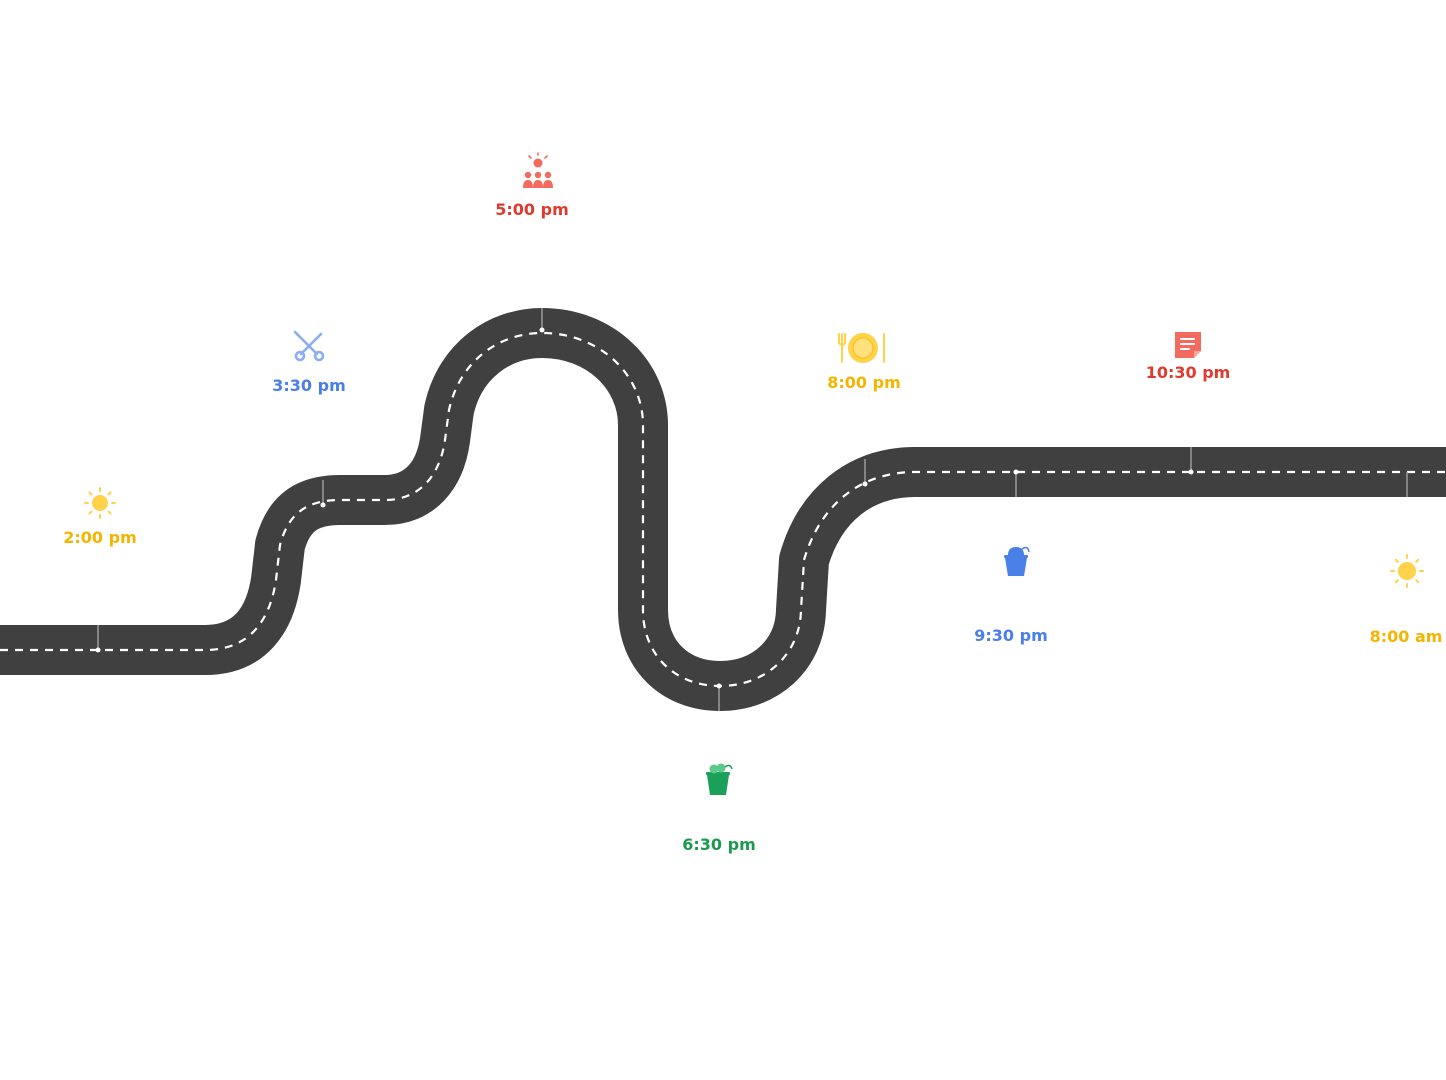  I want to click on team-icon, so click(538, 170).